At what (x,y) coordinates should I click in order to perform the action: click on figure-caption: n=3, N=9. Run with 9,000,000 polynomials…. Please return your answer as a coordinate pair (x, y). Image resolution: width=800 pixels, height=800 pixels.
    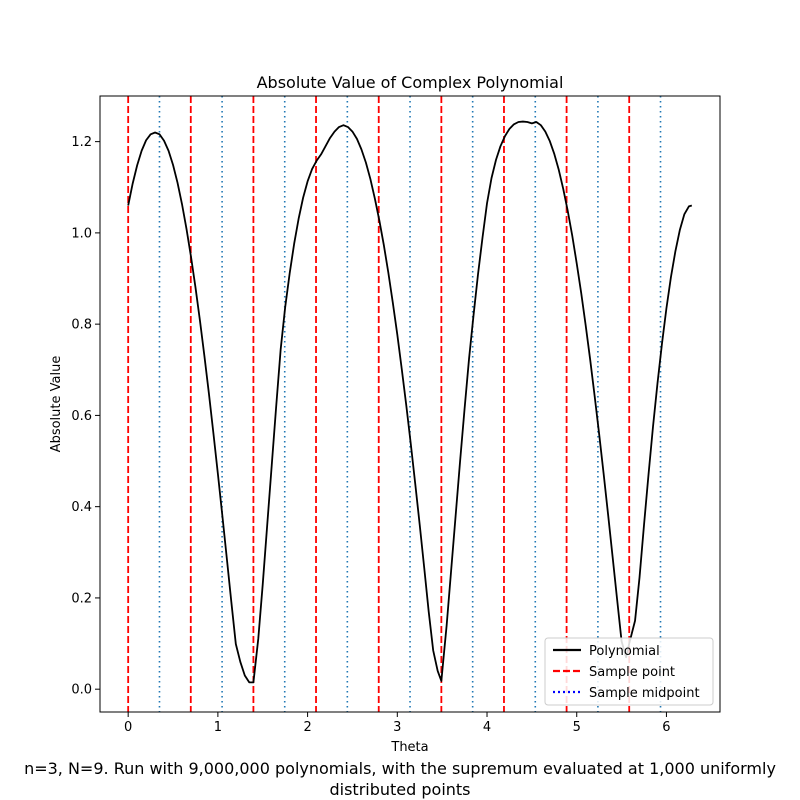
    Looking at the image, I should click on (400, 779).